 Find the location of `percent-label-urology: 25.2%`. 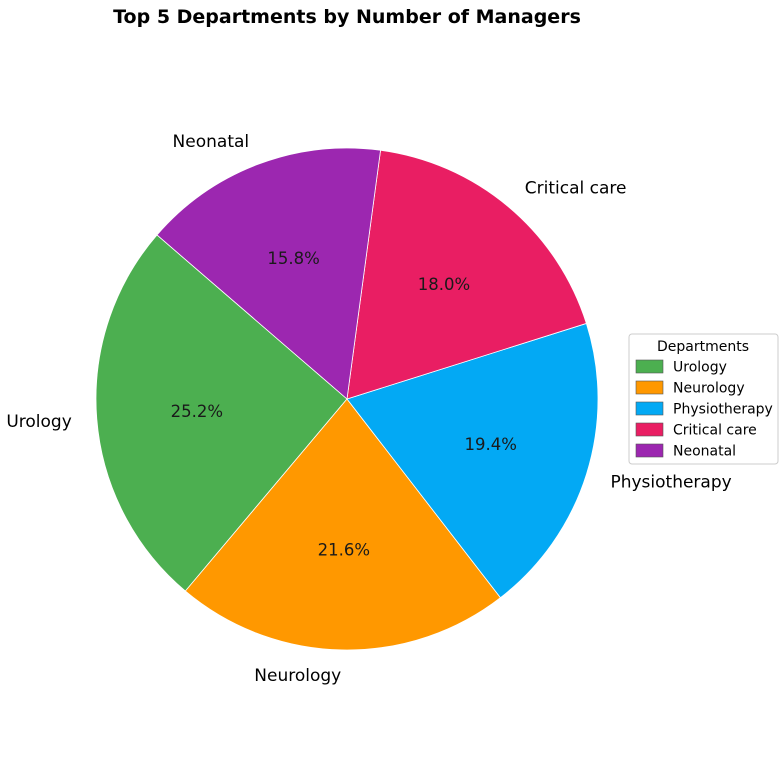

percent-label-urology: 25.2% is located at coordinates (197, 411).